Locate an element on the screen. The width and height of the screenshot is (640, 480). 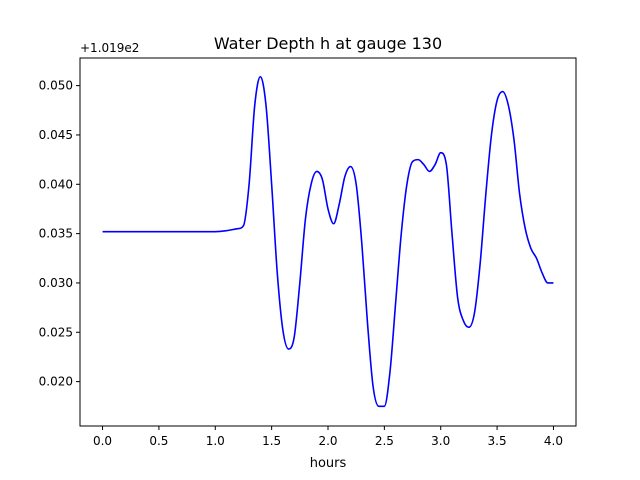
x-tick-label: 3.0 is located at coordinates (440, 441).